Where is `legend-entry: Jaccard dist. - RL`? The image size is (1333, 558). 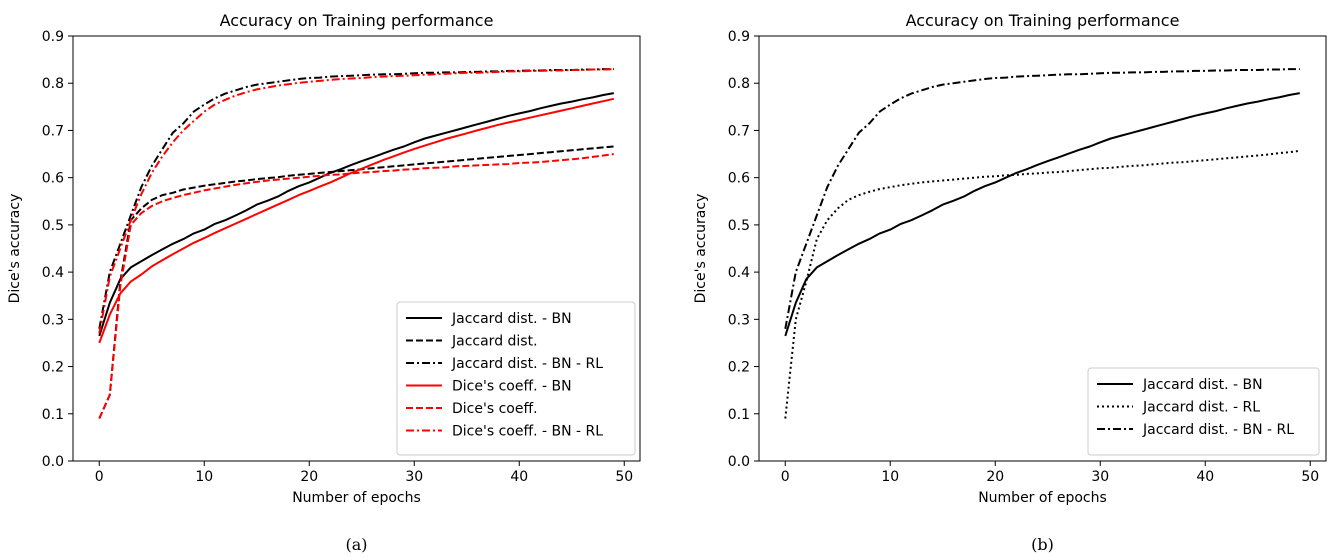 legend-entry: Jaccard dist. - RL is located at coordinates (1201, 408).